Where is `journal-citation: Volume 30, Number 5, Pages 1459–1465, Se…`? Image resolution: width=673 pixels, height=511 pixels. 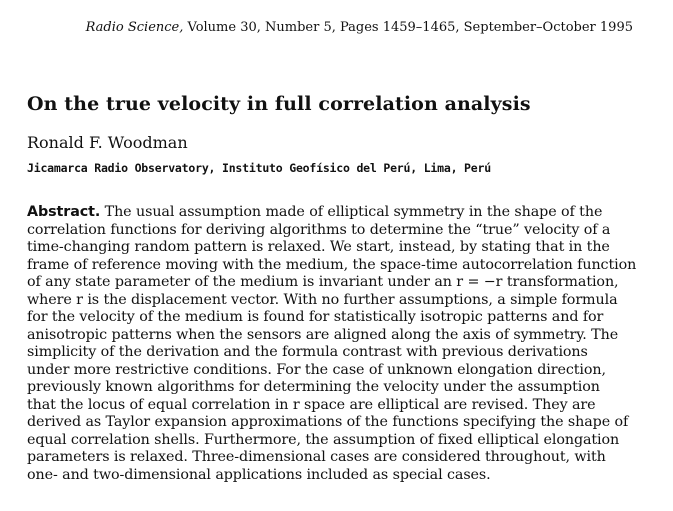
journal-citation: Volume 30, Number 5, Pages 1459–1465, Se… is located at coordinates (408, 27).